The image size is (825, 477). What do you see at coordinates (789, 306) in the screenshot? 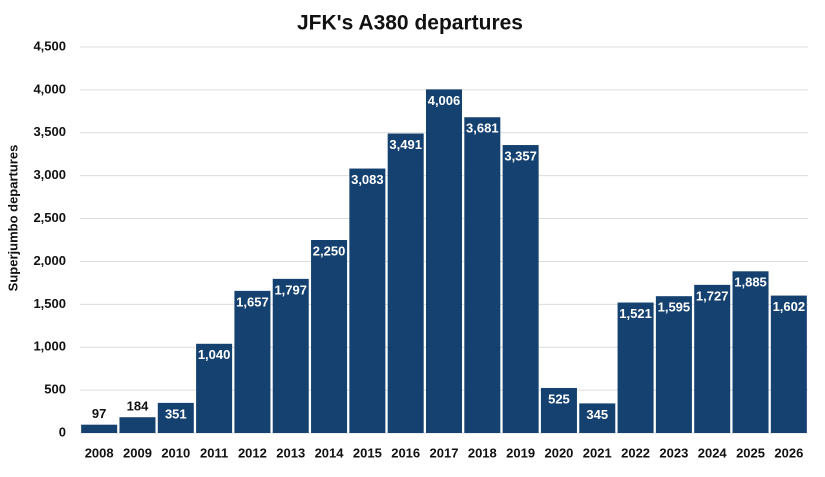
I see `value-label: 1,602` at bounding box center [789, 306].